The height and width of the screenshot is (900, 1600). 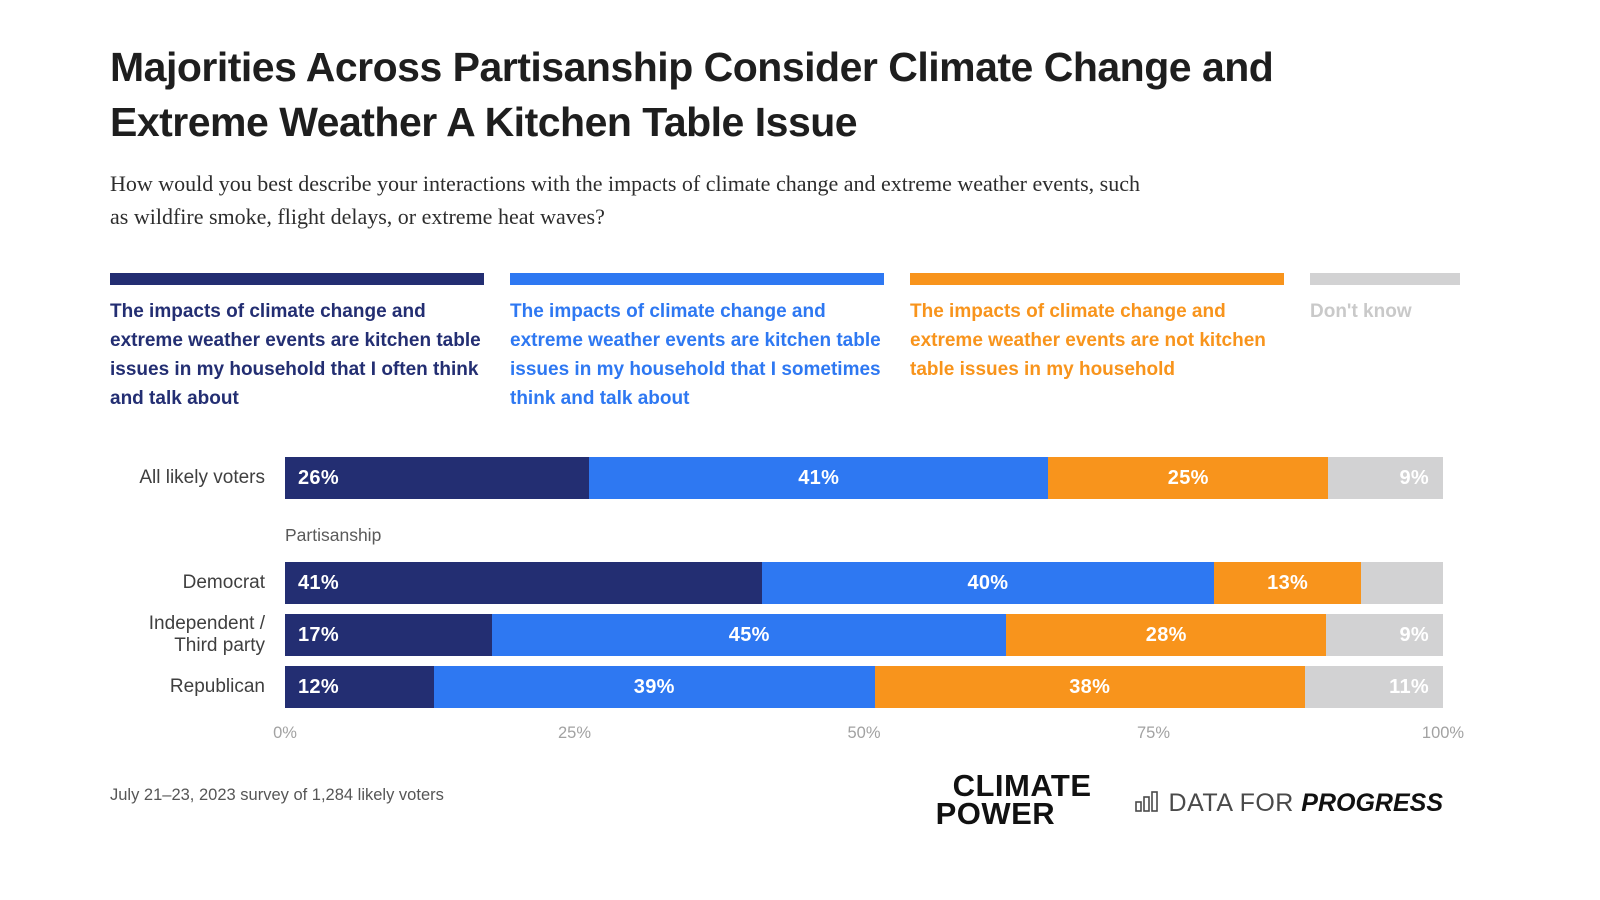 I want to click on title-line-2: Extreme Weather A Kitchen Table Issue, so click(x=484, y=122).